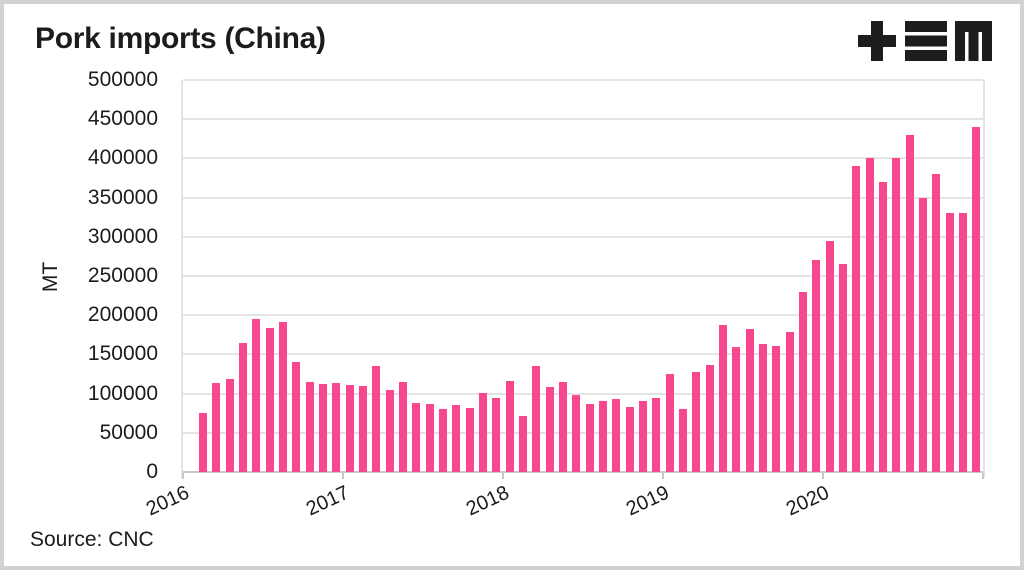  Describe the element at coordinates (973, 41) in the screenshot. I see `m-glyph-icon` at that location.